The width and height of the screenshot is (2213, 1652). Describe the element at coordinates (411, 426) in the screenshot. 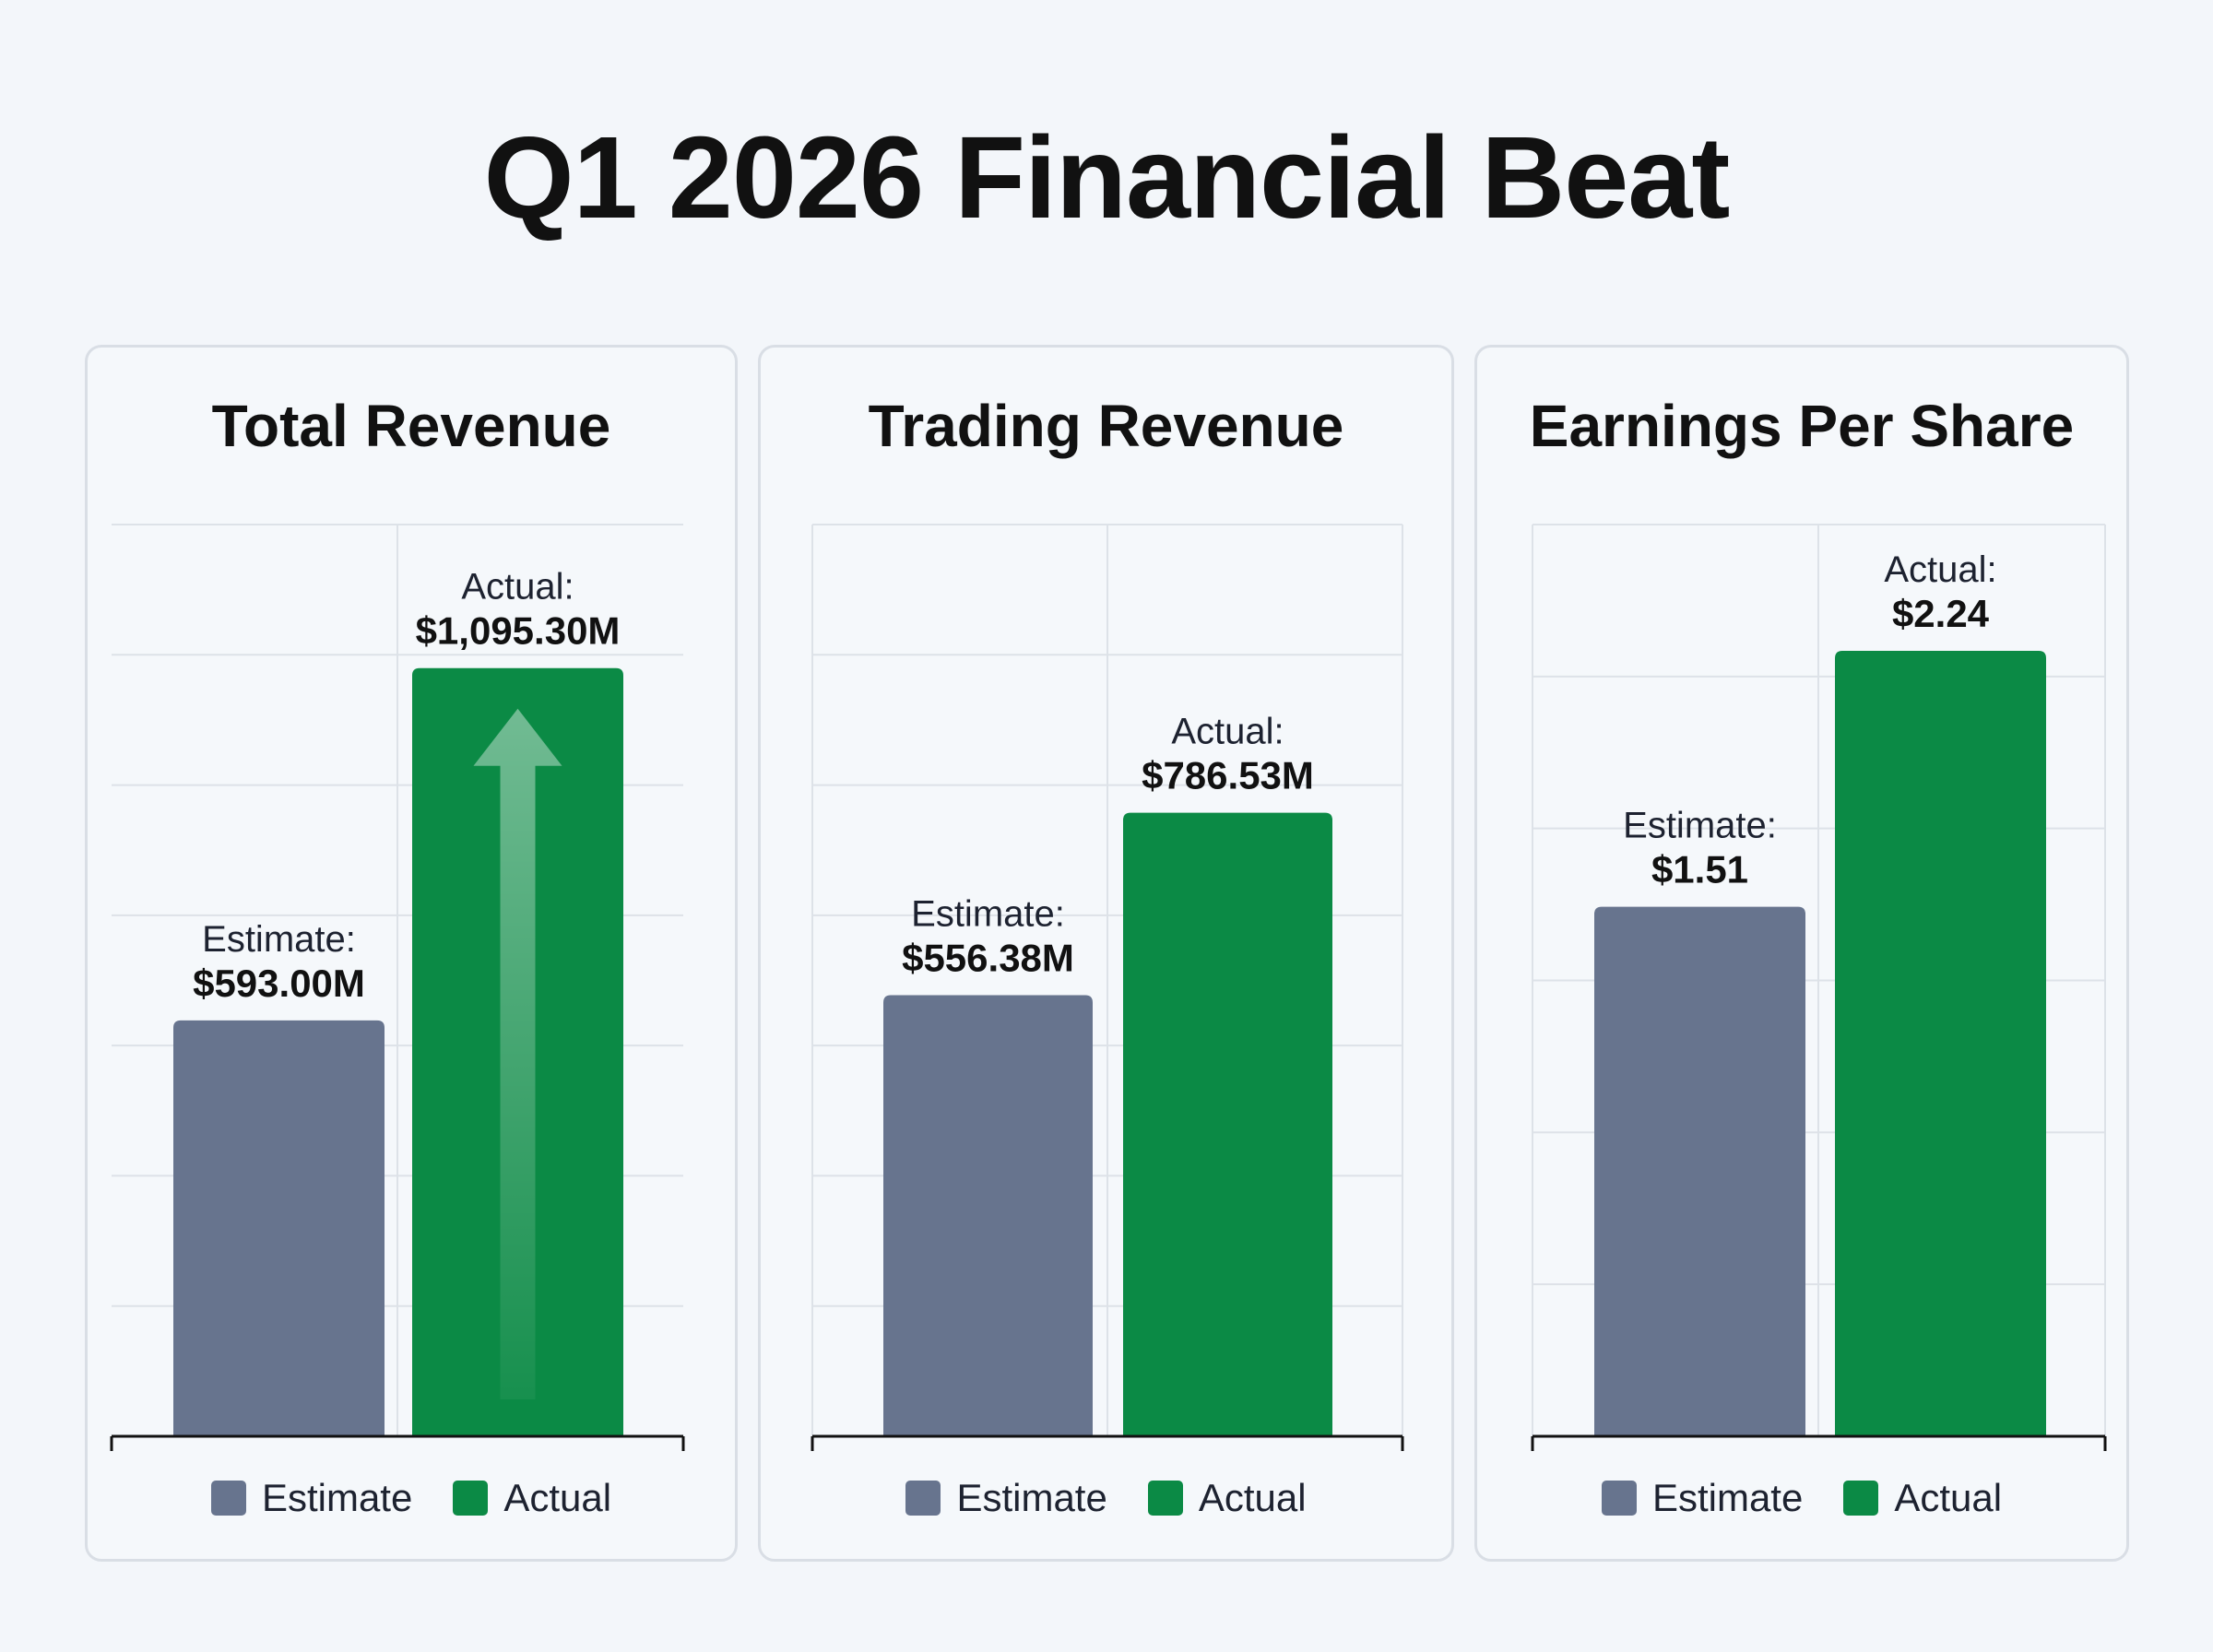

I see `chart-title: Total Revenue` at that location.